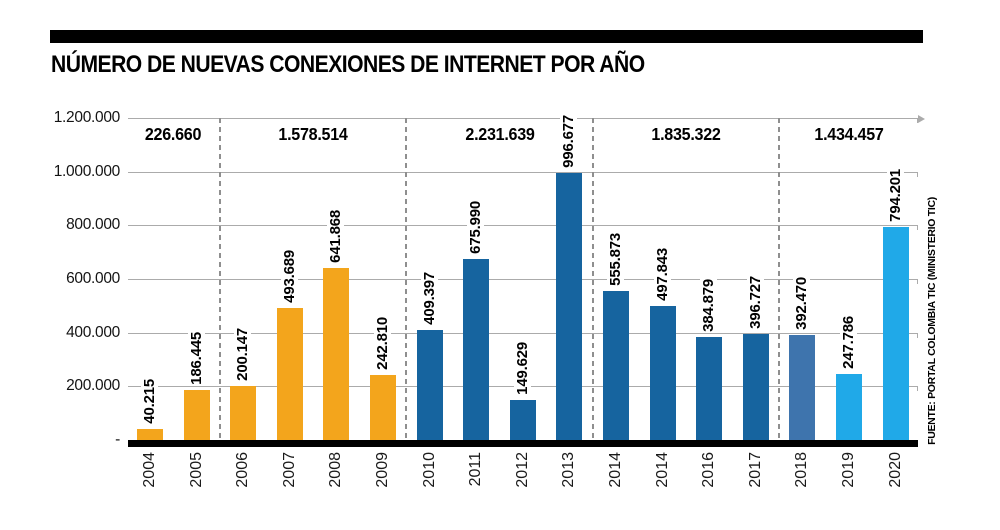  Describe the element at coordinates (196, 470) in the screenshot. I see `x-axis-label: 2005` at that location.